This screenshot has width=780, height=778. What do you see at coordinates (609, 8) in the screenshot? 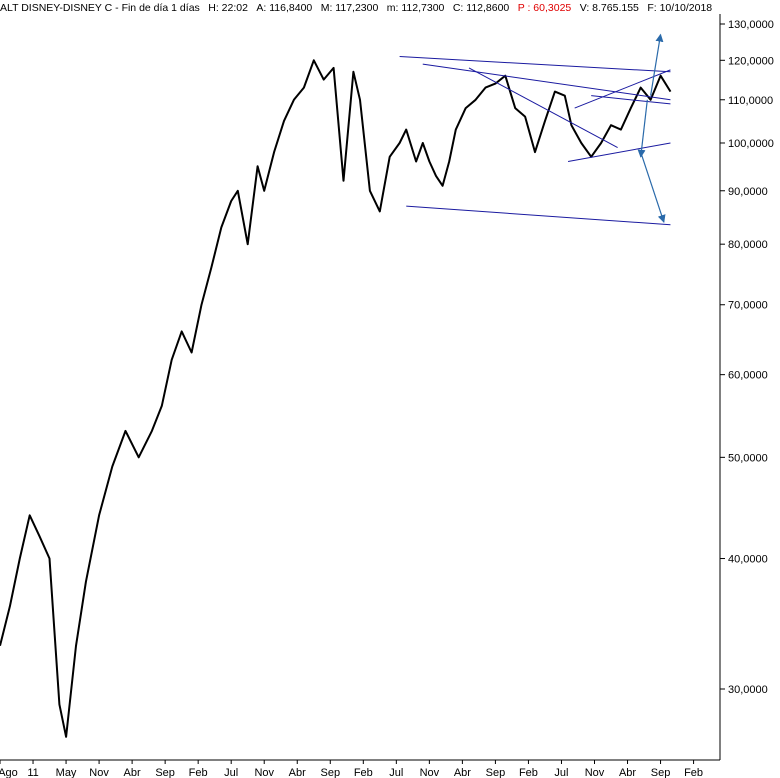
I see `header-v: V: 8.765.155` at bounding box center [609, 8].